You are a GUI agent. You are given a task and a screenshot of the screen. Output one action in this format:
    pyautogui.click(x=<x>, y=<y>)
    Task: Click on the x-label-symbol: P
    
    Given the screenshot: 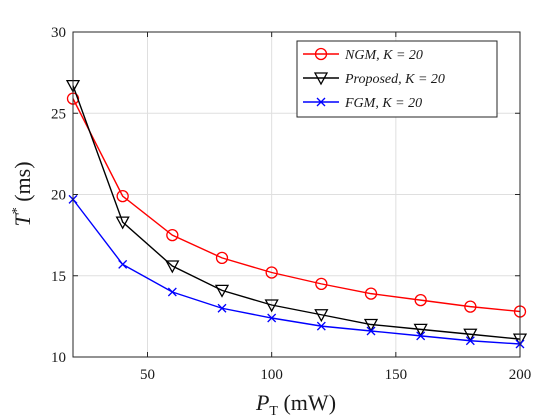 What is the action you would take?
    pyautogui.click(x=262, y=402)
    